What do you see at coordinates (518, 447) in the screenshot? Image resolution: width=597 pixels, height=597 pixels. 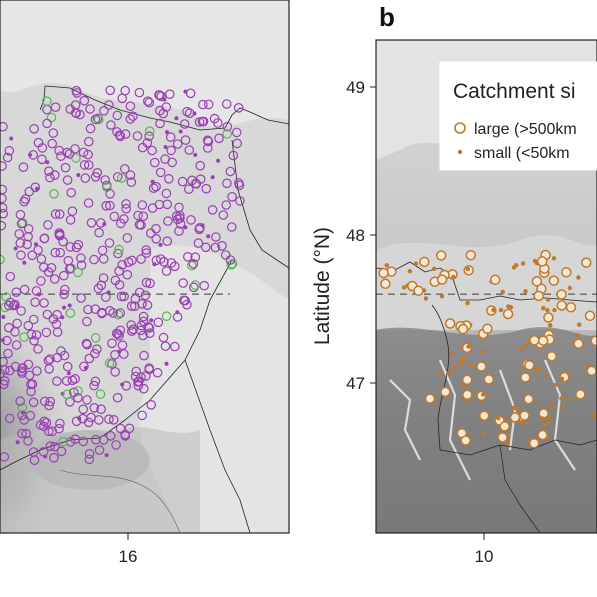 I see `panel-b-border-south` at bounding box center [518, 447].